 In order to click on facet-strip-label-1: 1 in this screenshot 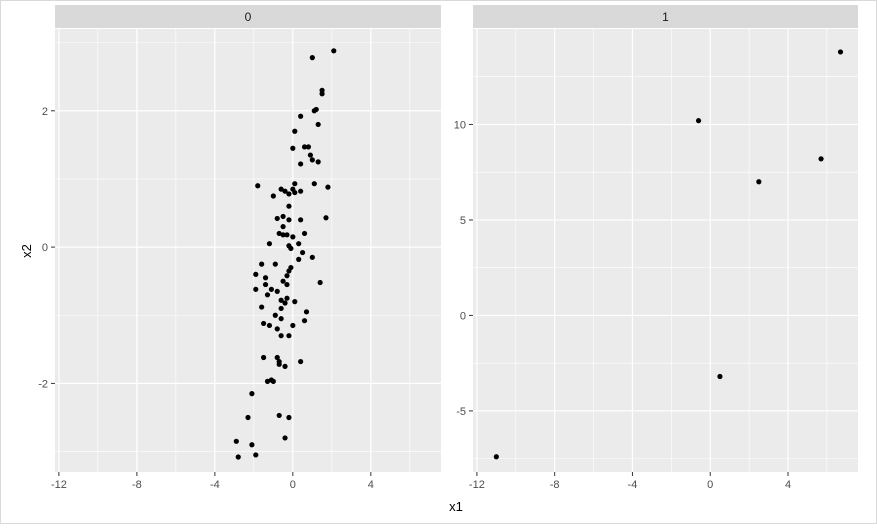, I will do `click(665, 17)`.